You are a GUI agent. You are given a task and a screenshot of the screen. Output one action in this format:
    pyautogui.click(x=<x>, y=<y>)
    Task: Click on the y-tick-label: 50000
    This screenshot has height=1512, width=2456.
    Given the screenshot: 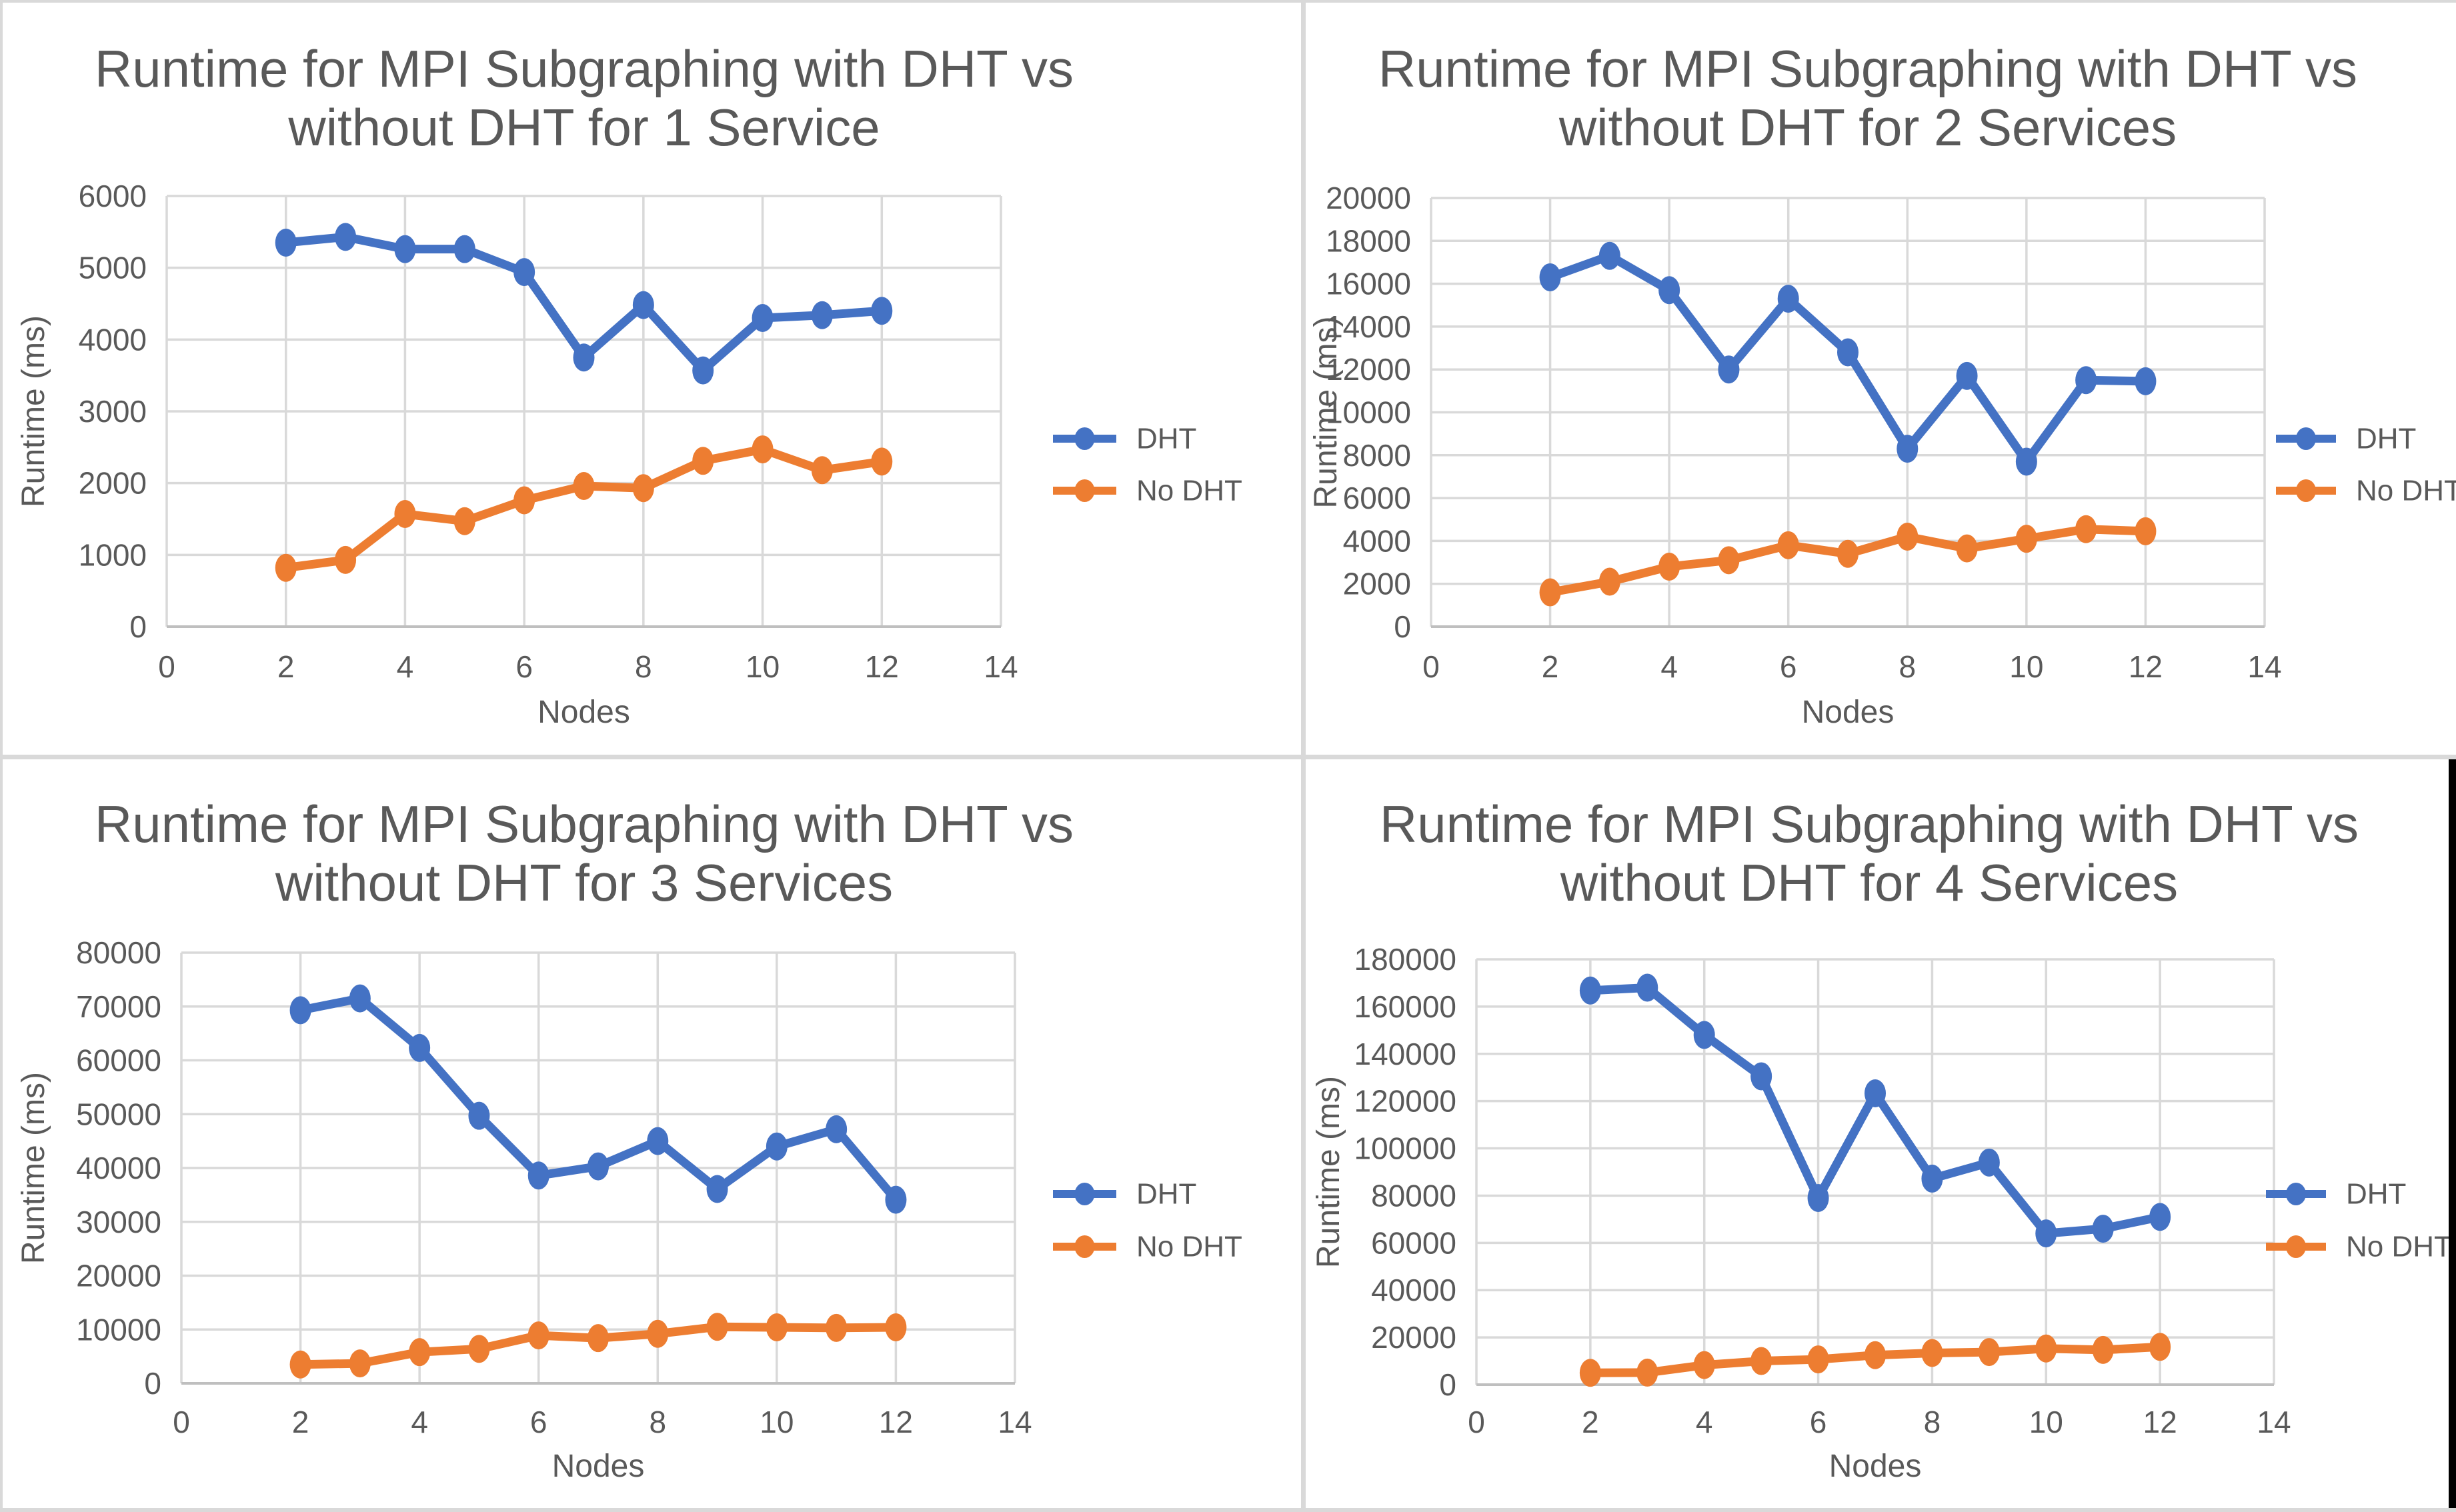 What is the action you would take?
    pyautogui.click(x=118, y=1114)
    